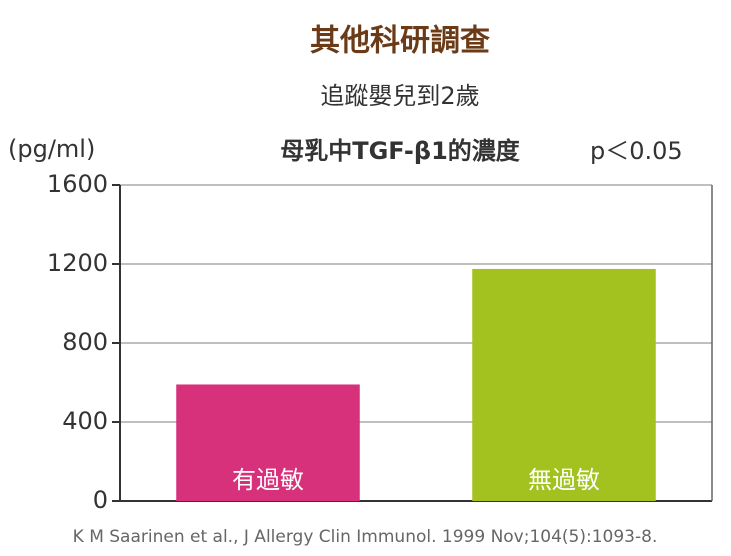 This screenshot has height=556, width=731. I want to click on x-tick-label: 無過敏, so click(564, 480).